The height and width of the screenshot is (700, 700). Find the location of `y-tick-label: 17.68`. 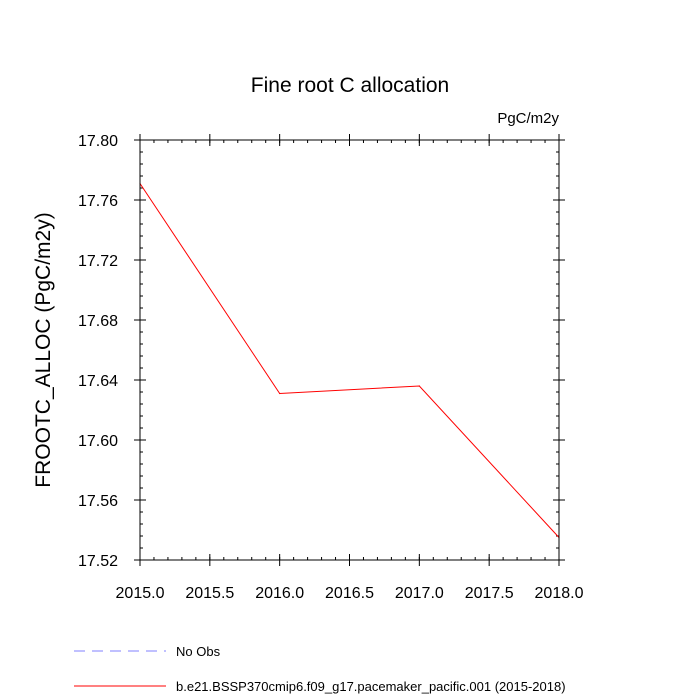

y-tick-label: 17.68 is located at coordinates (98, 321).